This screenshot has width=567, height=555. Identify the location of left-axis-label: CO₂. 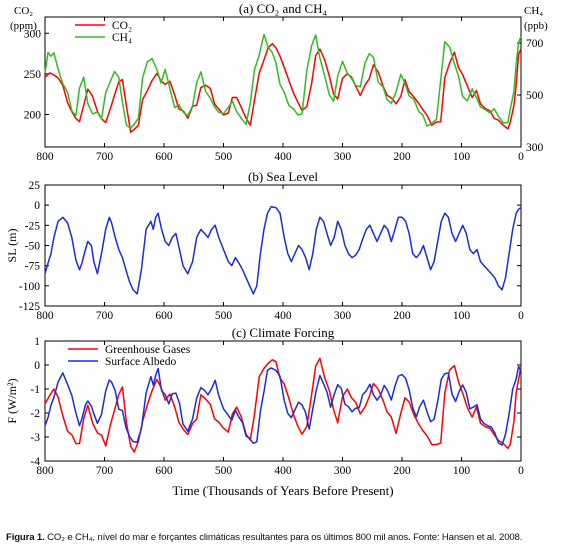
(23, 11).